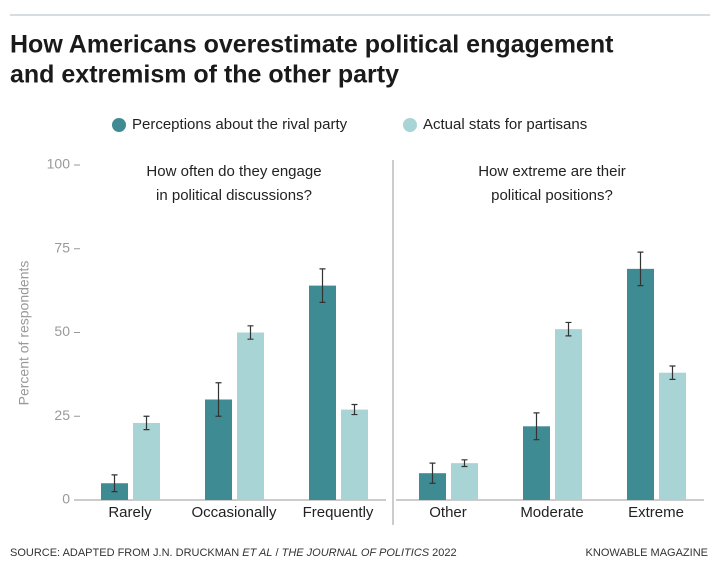  I want to click on panel-title: How often do they engage, so click(233, 171).